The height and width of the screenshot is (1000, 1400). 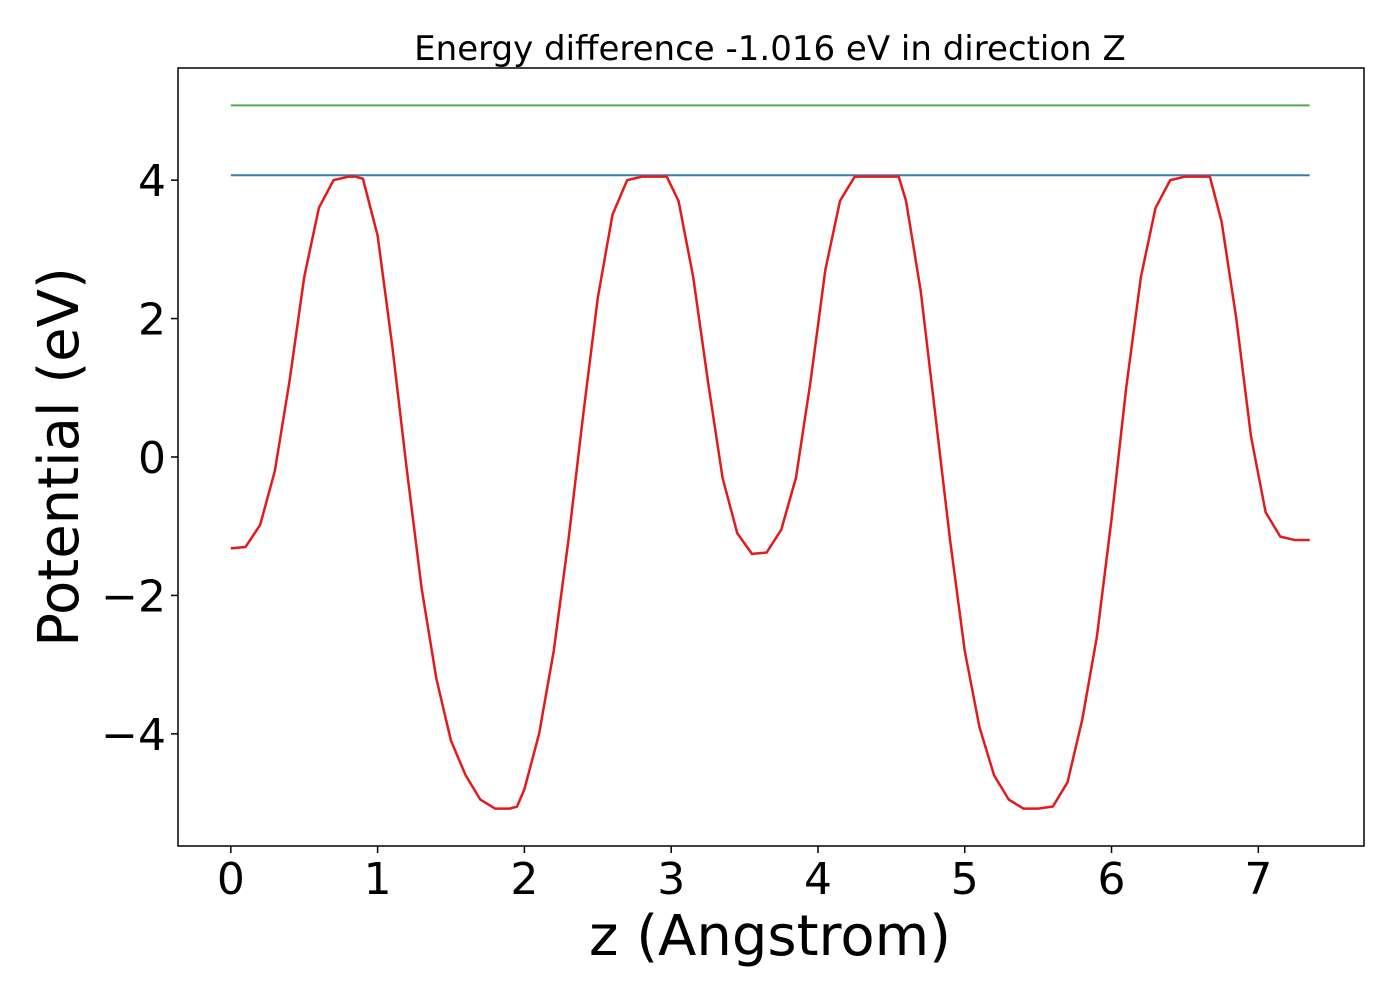 I want to click on y-tick-label: −4, so click(x=133, y=735).